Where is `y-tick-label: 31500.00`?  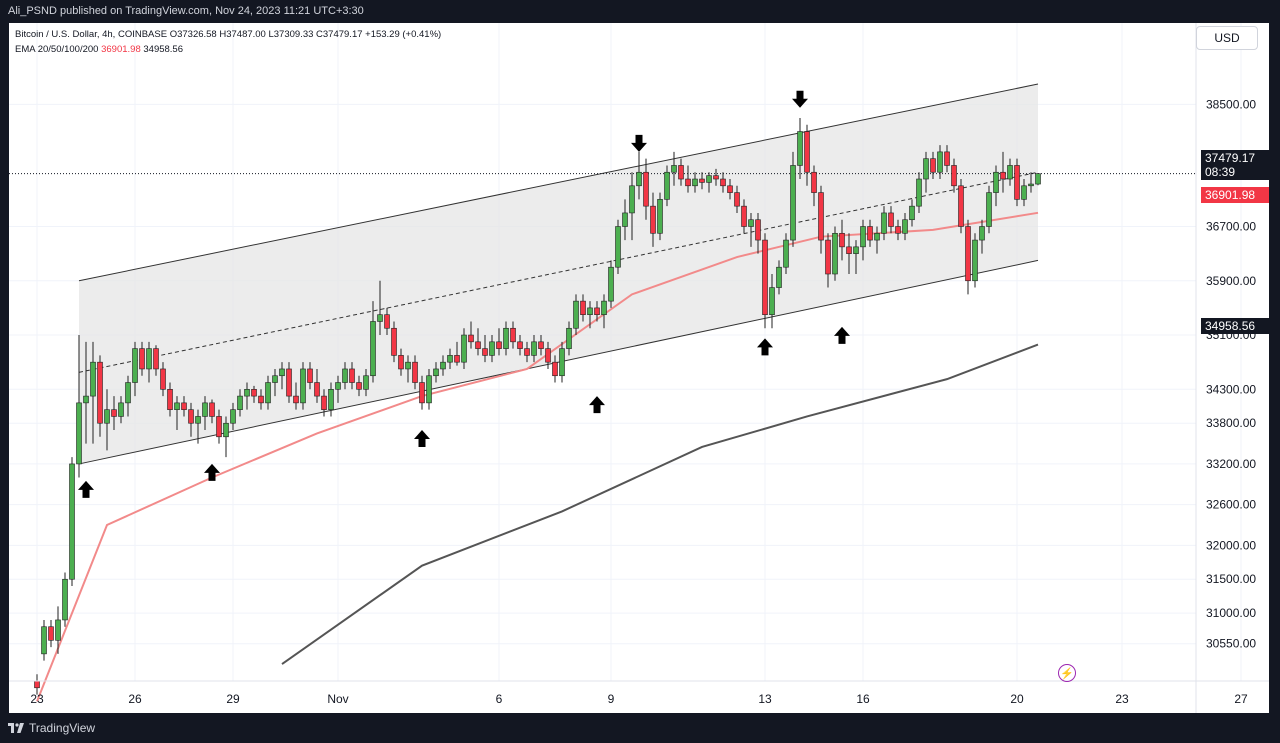 y-tick-label: 31500.00 is located at coordinates (1231, 579).